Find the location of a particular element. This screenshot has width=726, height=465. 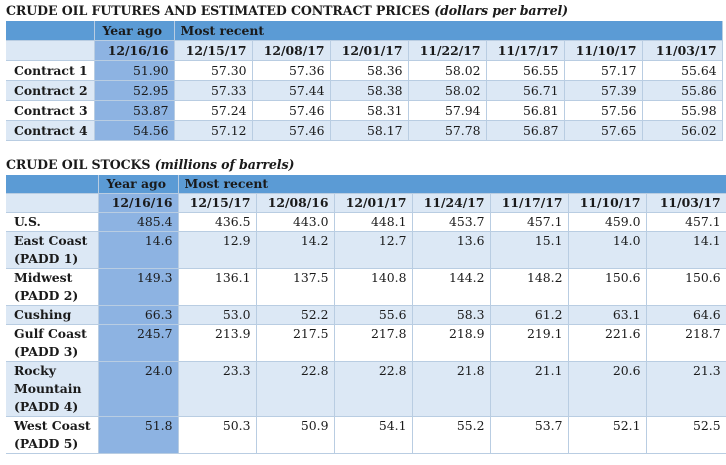

stocks-row-label-line: (PADD 3) is located at coordinates (46, 351).